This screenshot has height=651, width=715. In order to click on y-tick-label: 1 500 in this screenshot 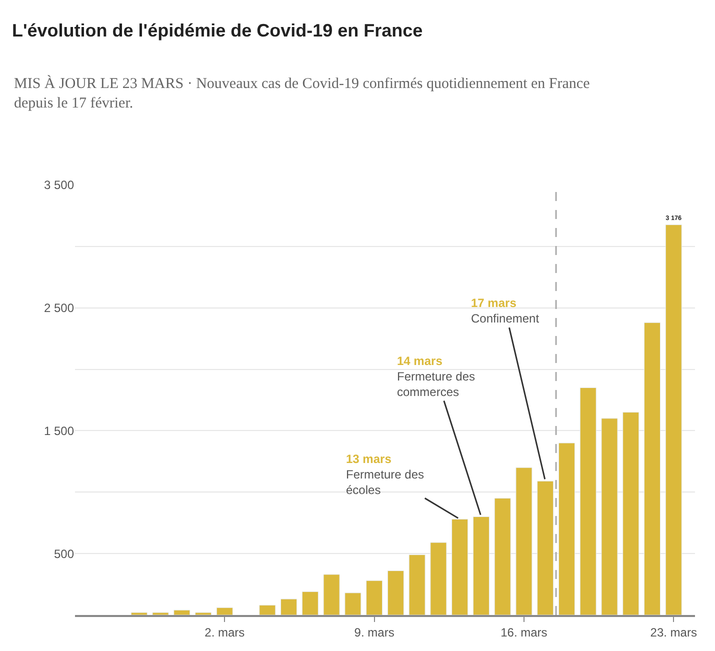, I will do `click(59, 431)`.